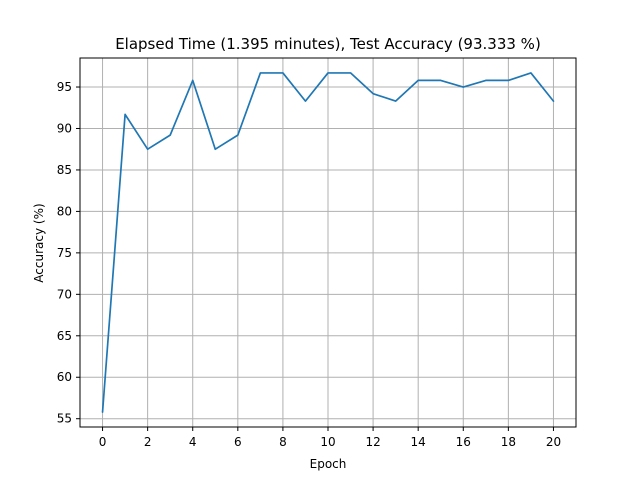  I want to click on y-tick-label: 90, so click(64, 128).